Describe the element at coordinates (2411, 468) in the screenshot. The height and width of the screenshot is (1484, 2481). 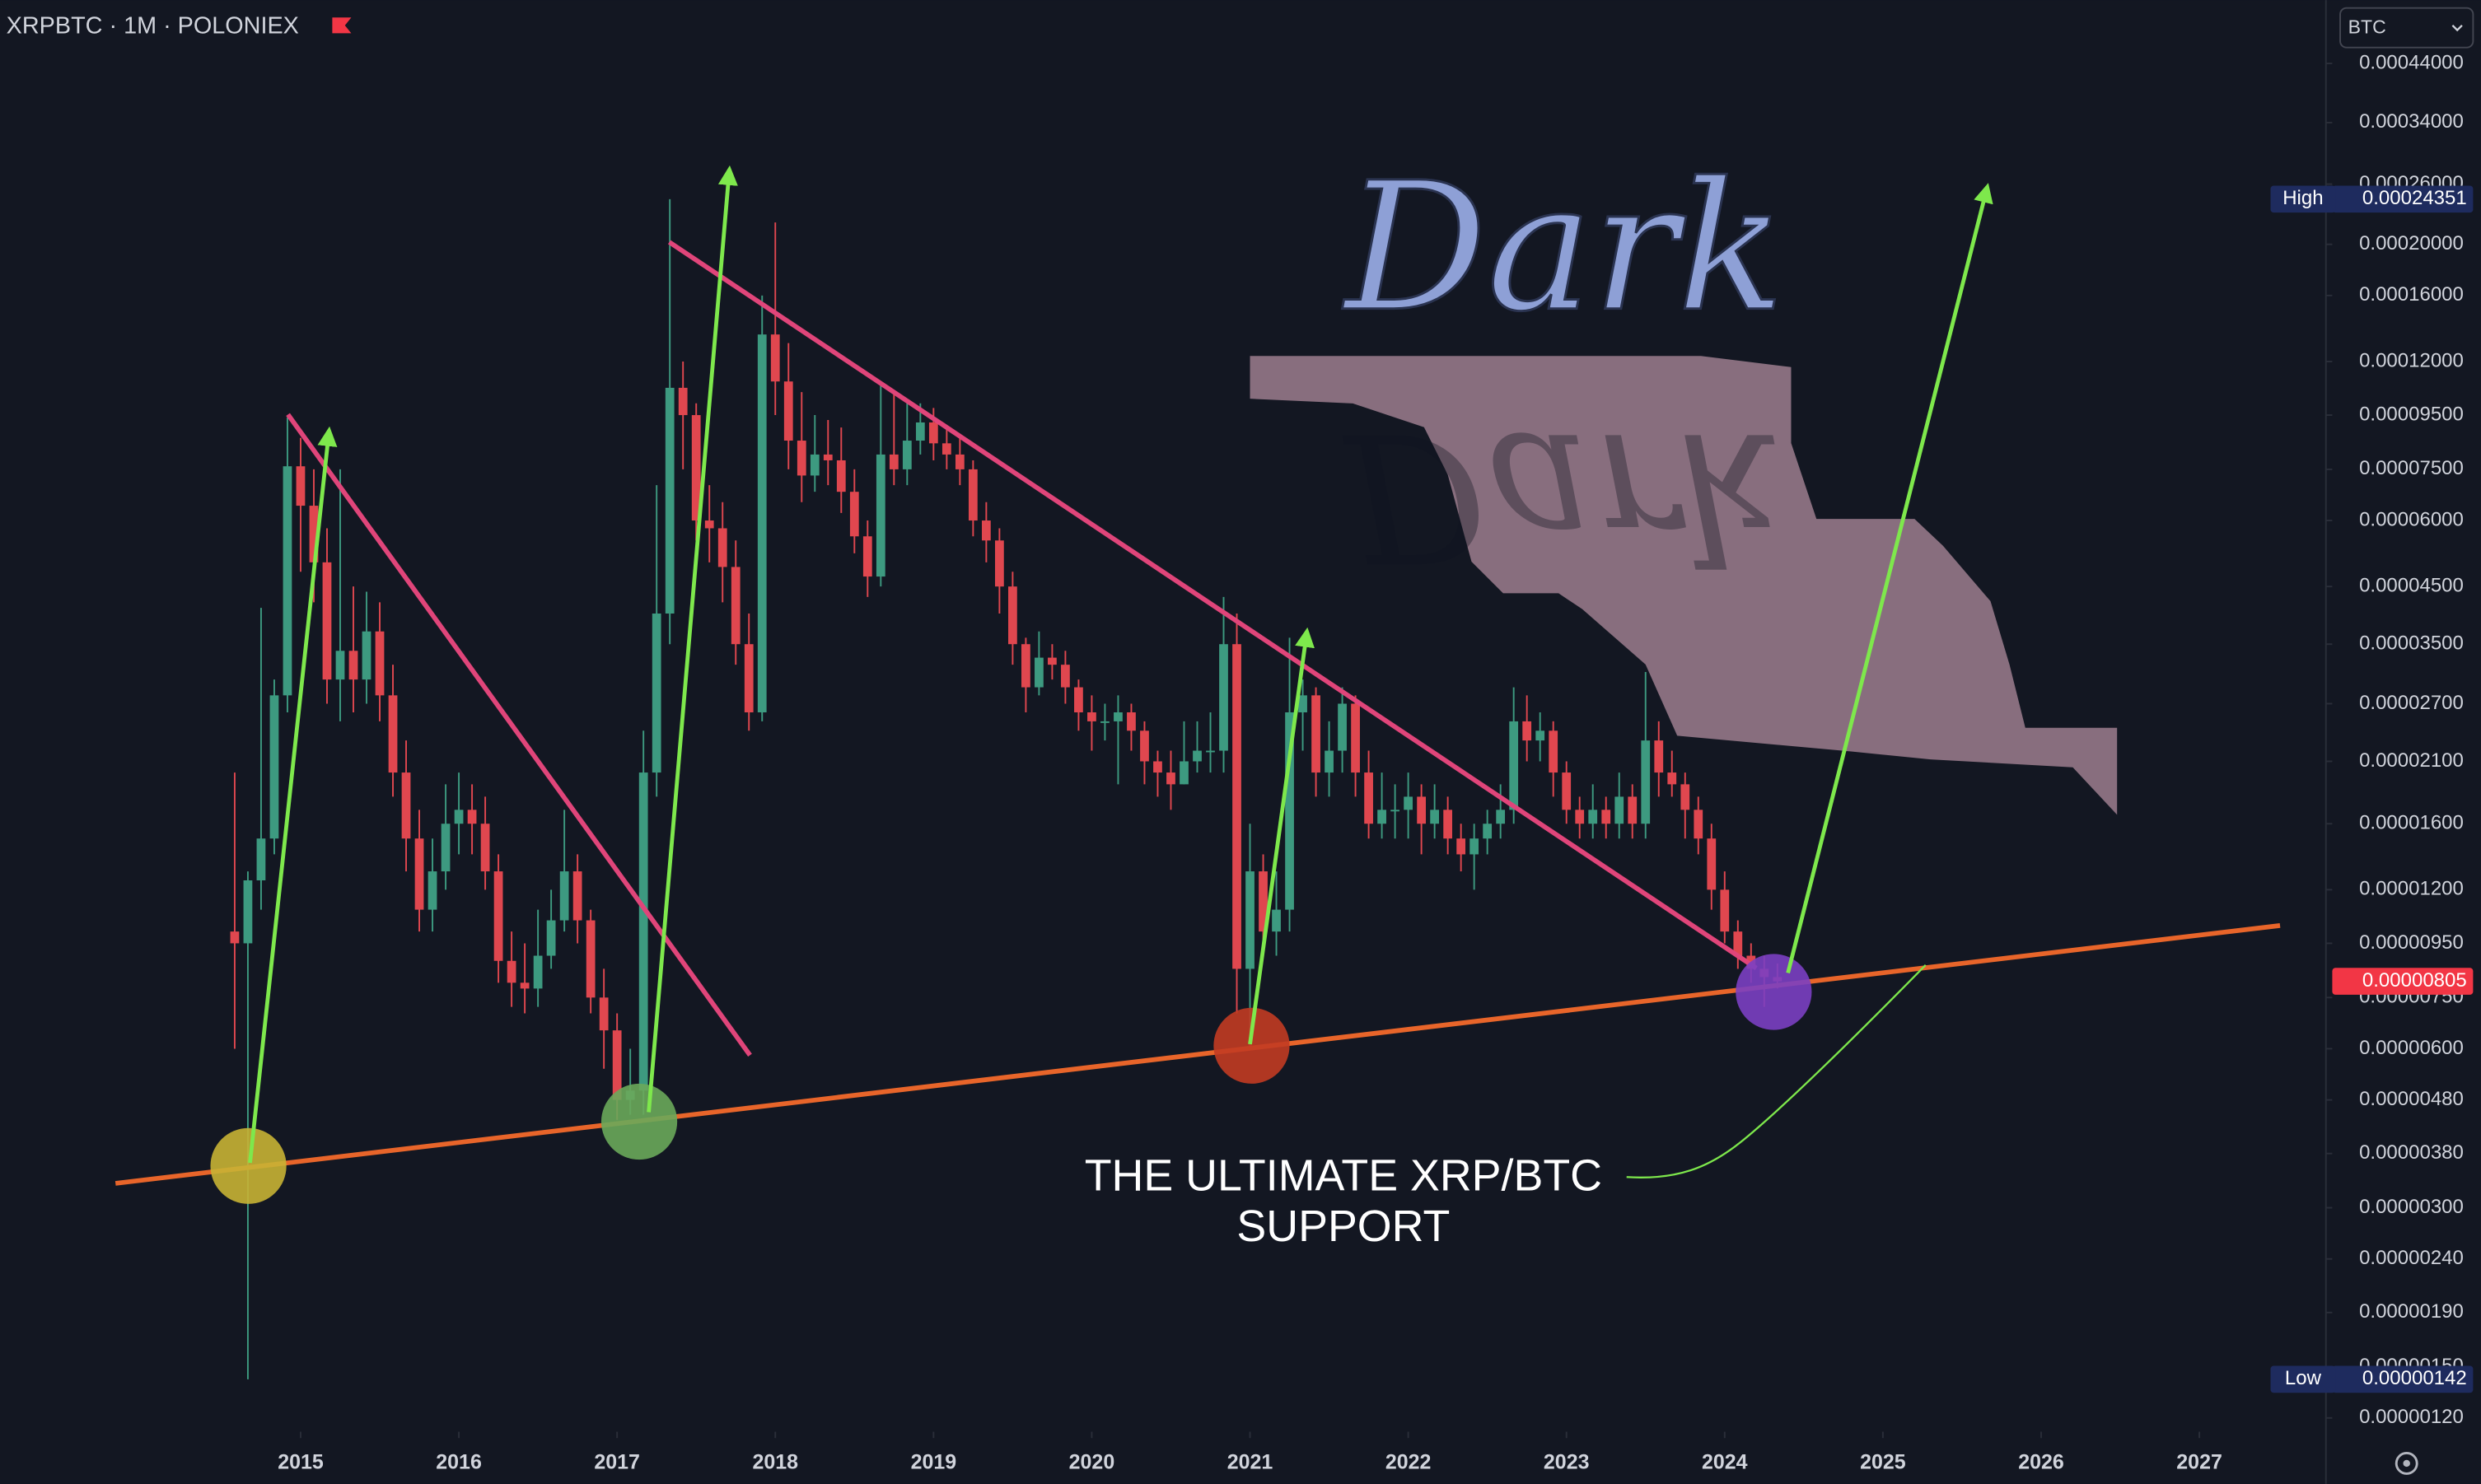
I see `y-tick-label: 0.00007500` at that location.